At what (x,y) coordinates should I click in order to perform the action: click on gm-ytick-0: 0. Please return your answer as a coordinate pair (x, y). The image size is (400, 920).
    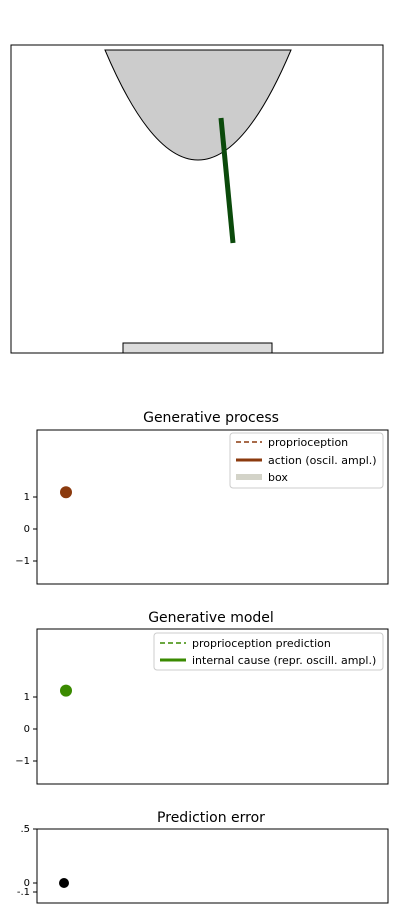
    Looking at the image, I should click on (27, 729).